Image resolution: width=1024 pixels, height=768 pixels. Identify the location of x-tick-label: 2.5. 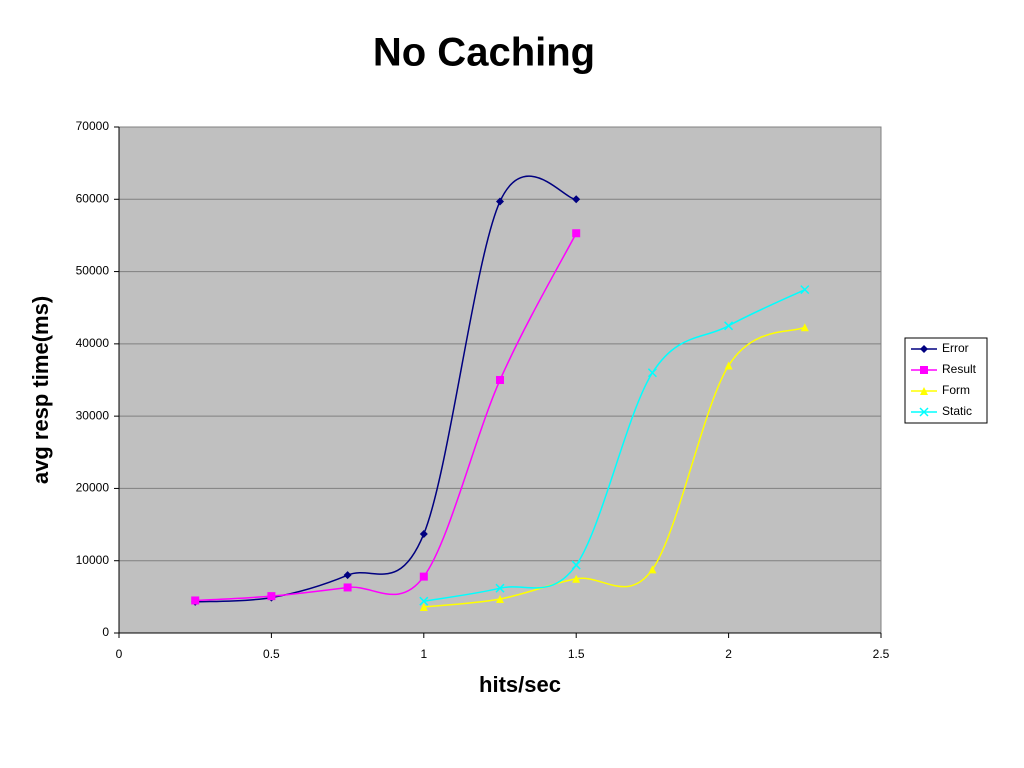
(881, 654).